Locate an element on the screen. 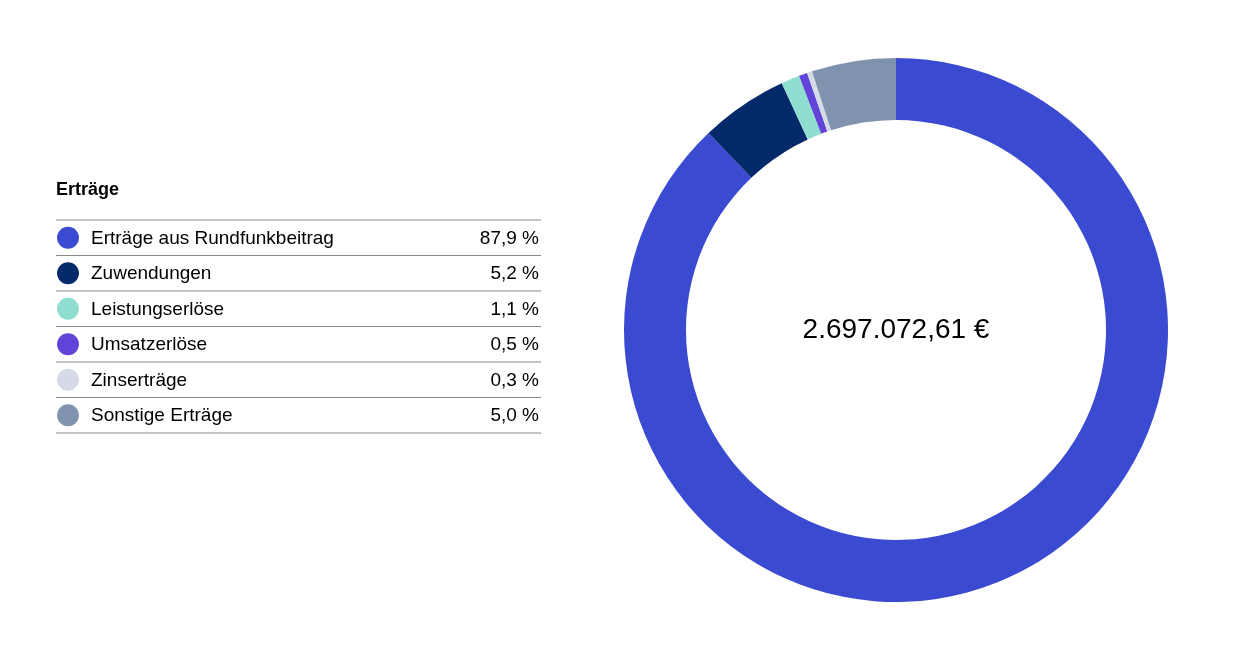 This screenshot has height=661, width=1240. data-label: 1,1 % is located at coordinates (515, 308).